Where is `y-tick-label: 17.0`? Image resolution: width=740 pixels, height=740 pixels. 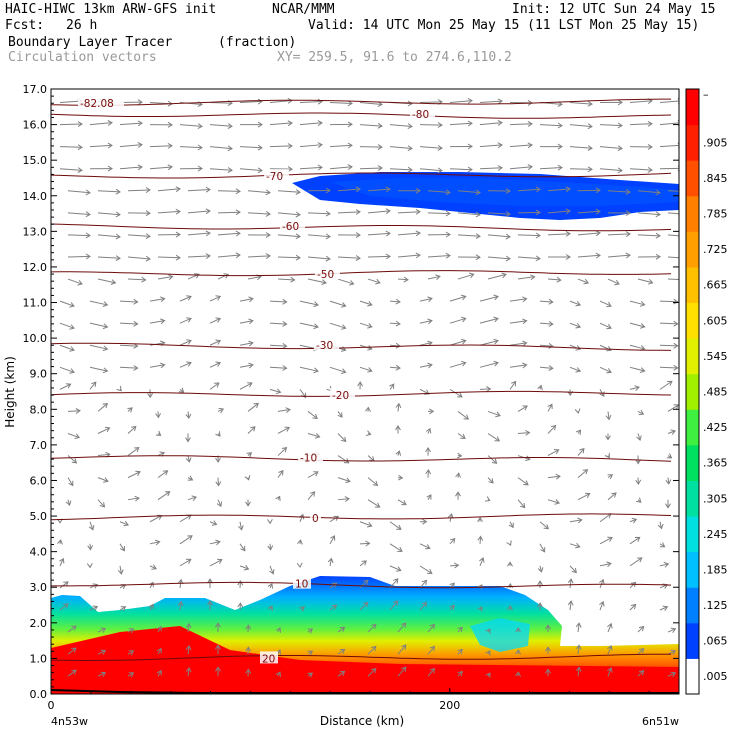 y-tick-label: 17.0 is located at coordinates (35, 89).